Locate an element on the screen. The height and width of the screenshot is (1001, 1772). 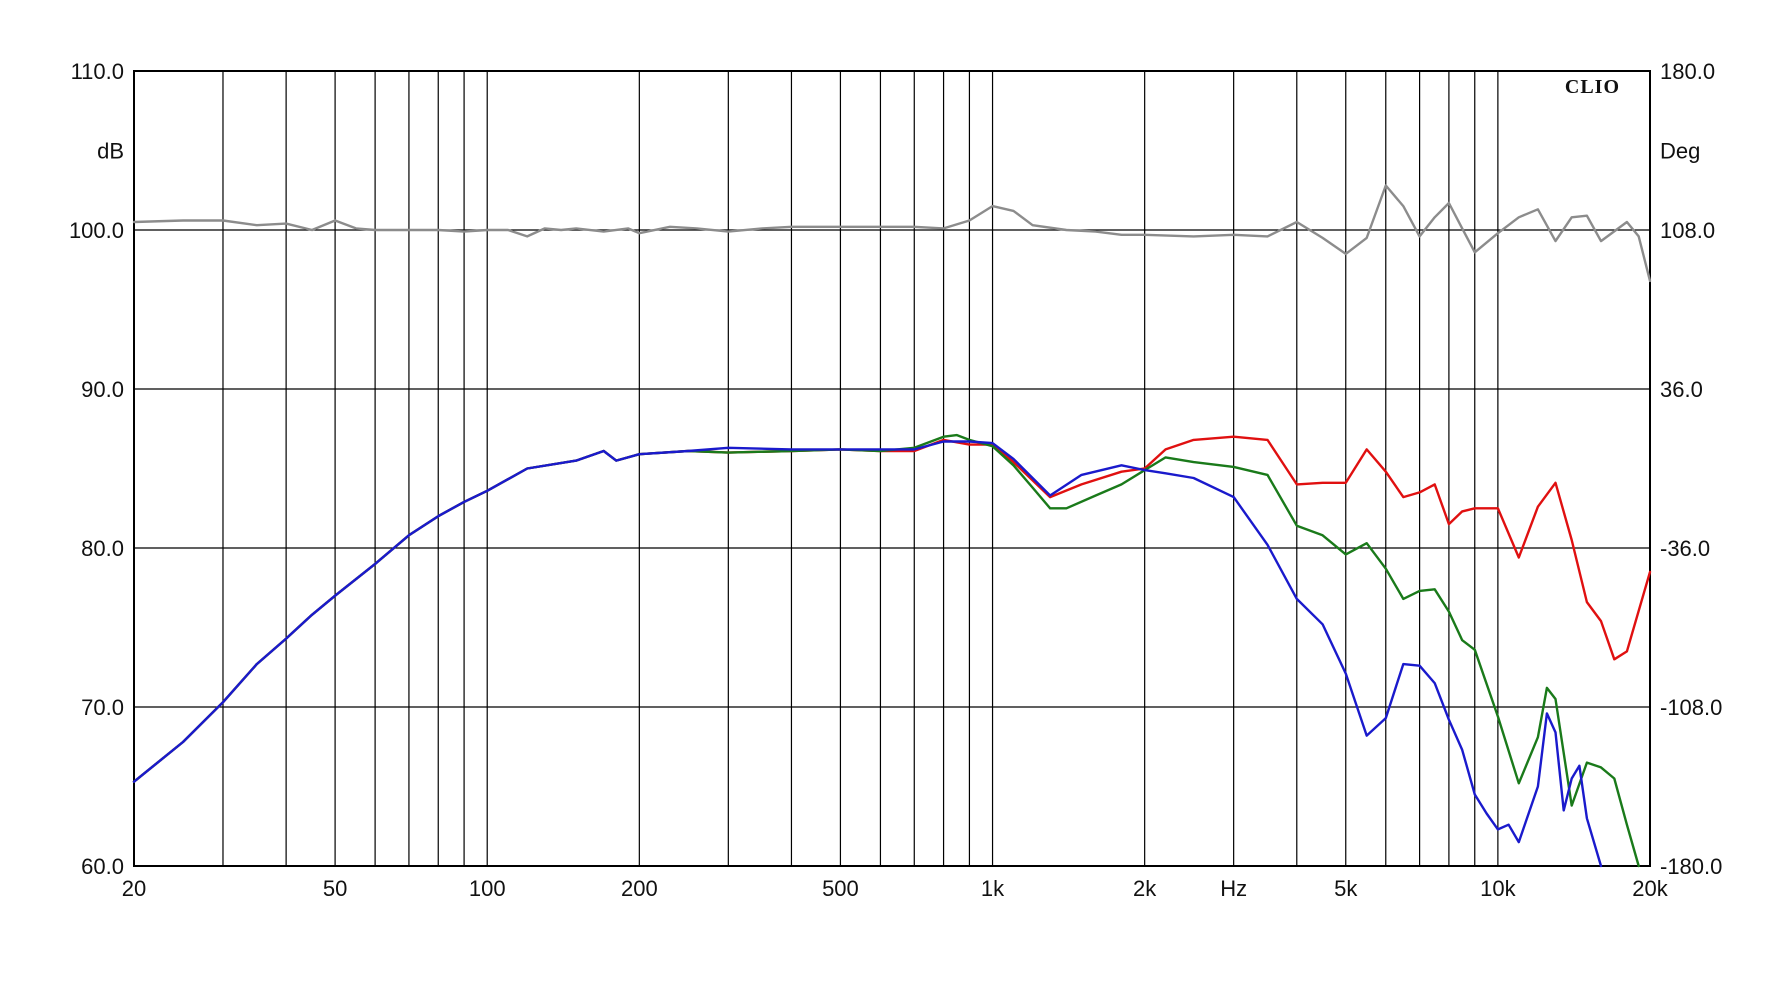
x-tick-label: 10k is located at coordinates (1498, 888).